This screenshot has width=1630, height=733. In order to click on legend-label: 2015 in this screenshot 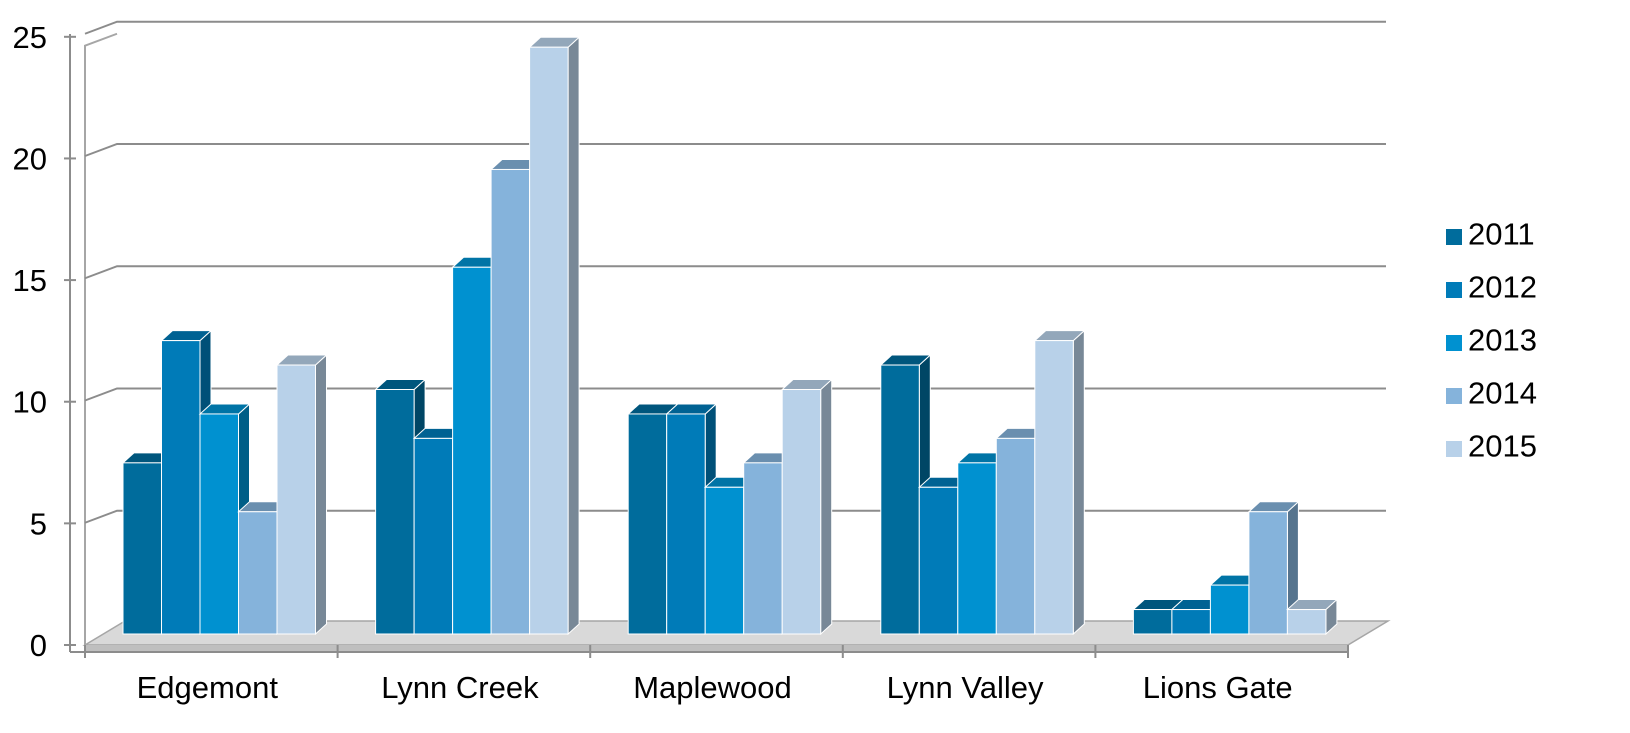, I will do `click(1502, 446)`.